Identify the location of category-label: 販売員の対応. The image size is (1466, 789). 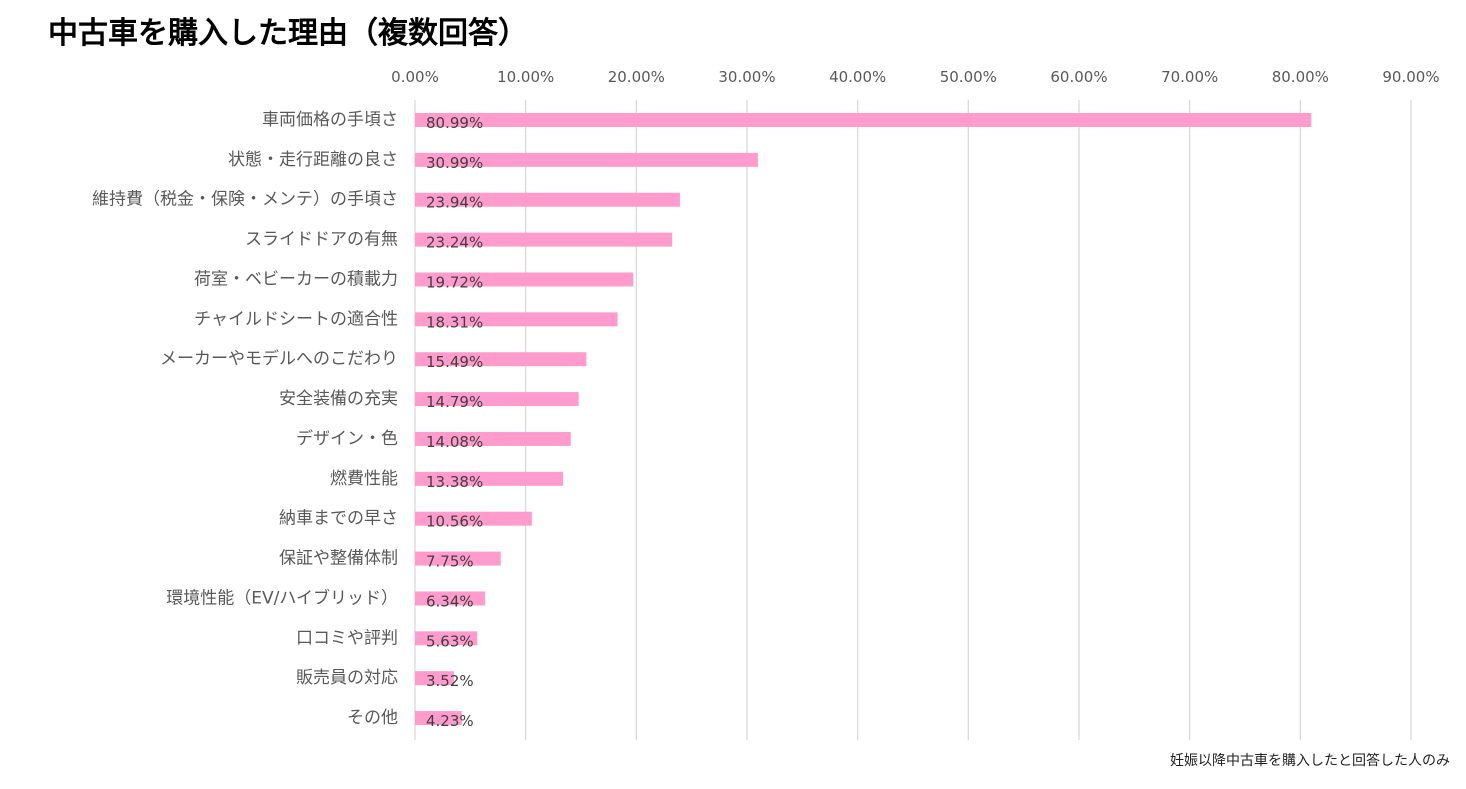
(347, 678).